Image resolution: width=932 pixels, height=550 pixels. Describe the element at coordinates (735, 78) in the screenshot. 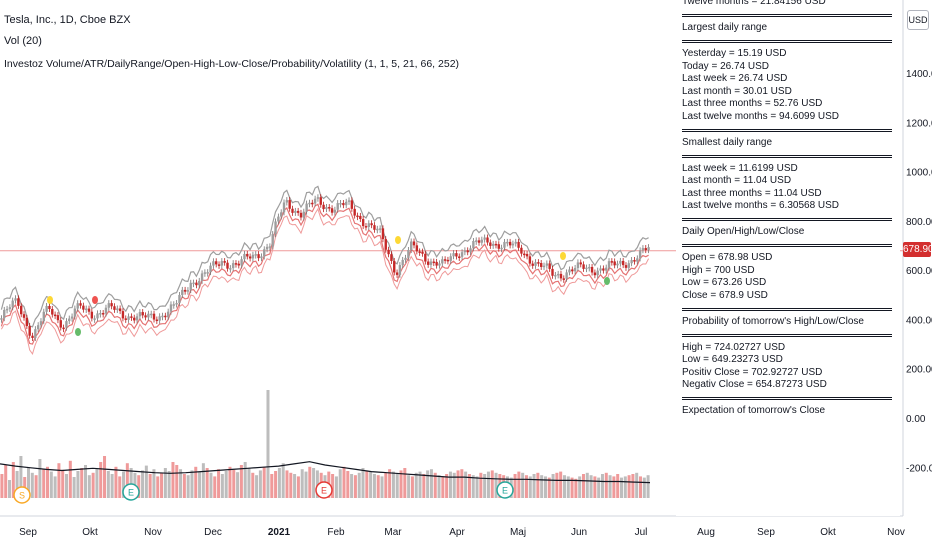

I see `panel-line: Last week = 26.74 USD` at that location.